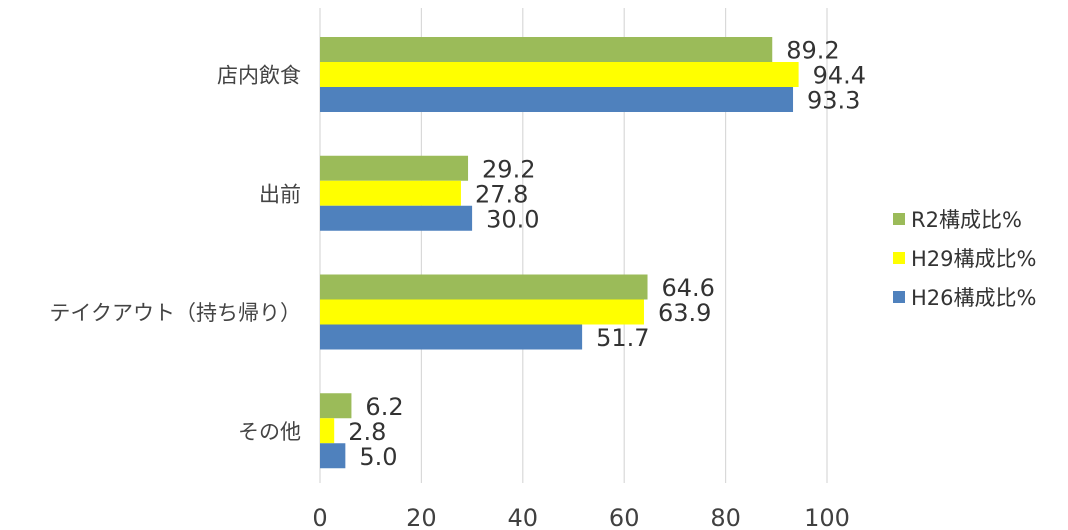 The height and width of the screenshot is (530, 1068). I want to click on data-label: 94.4, so click(839, 76).